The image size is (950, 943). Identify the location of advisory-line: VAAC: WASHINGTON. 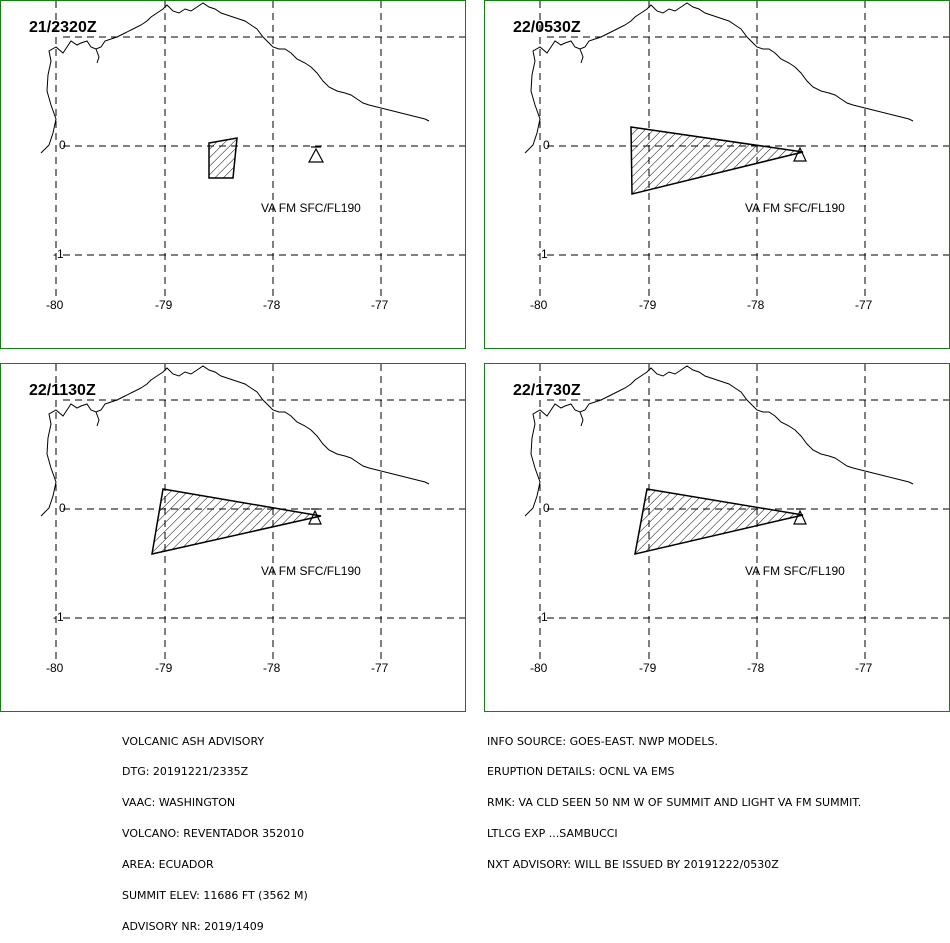
(179, 803).